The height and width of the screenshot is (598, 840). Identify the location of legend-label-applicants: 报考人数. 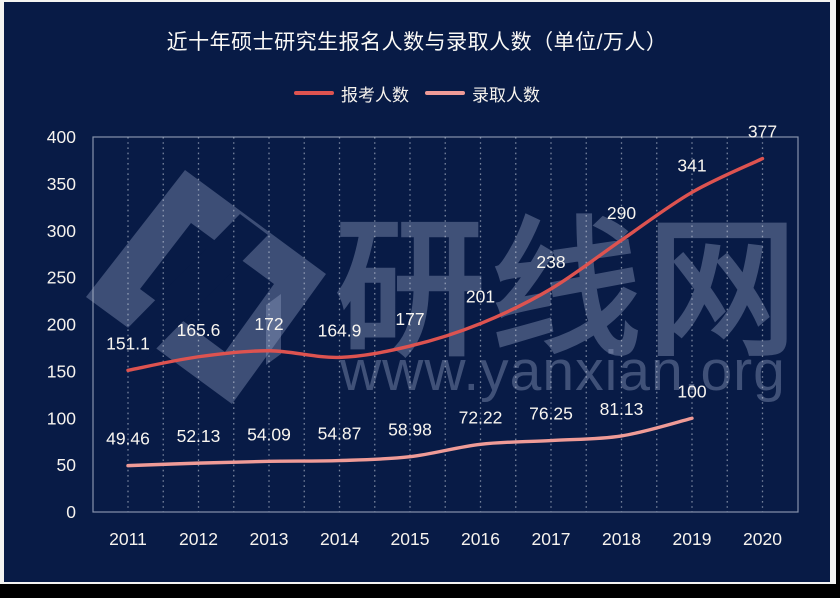
(375, 95).